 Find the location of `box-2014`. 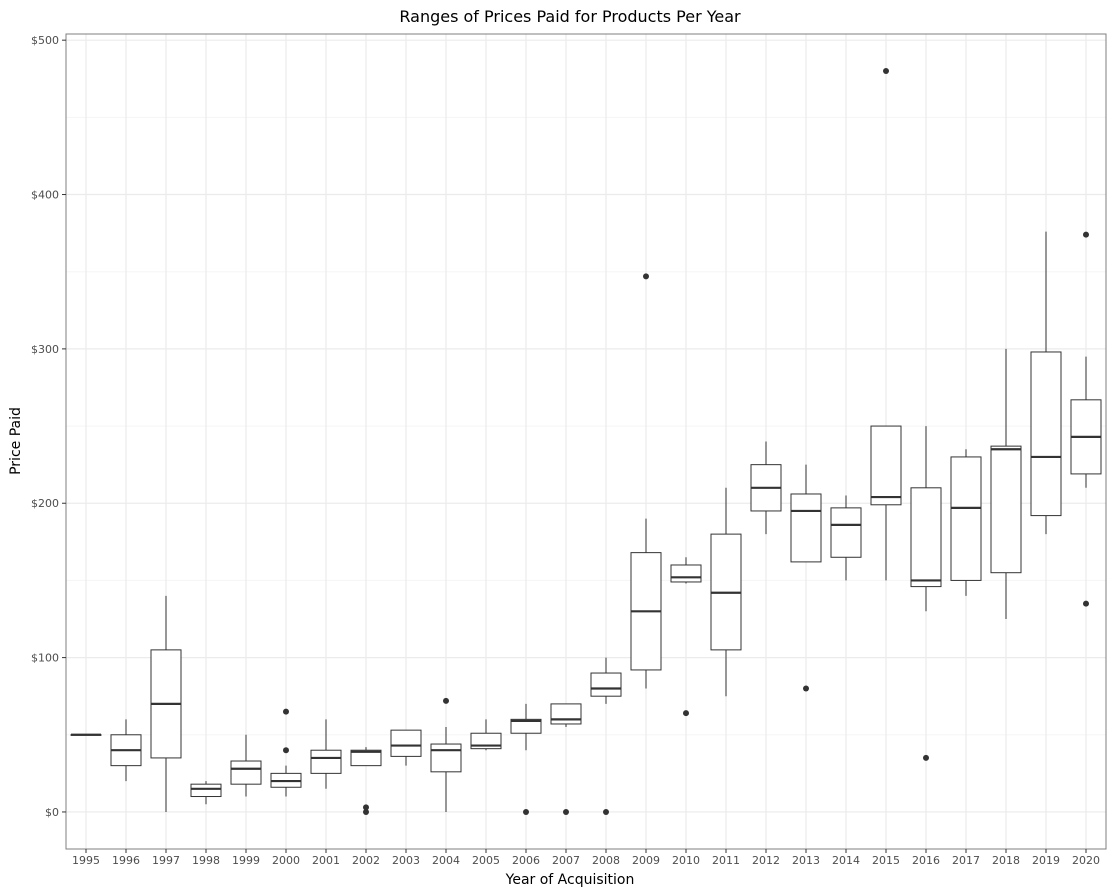

box-2014 is located at coordinates (846, 538).